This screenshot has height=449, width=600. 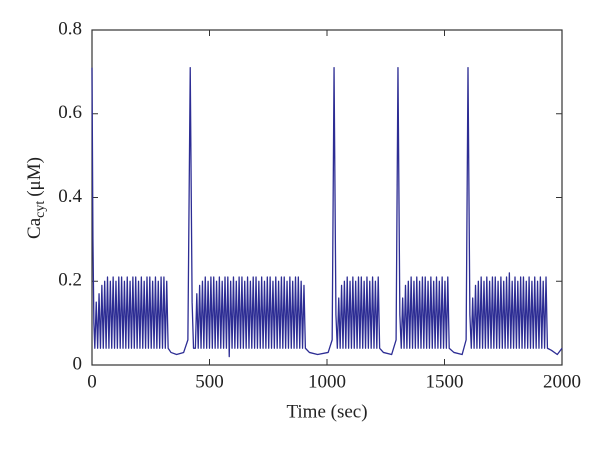 What do you see at coordinates (70, 280) in the screenshot?
I see `y-tick-label: 0.2` at bounding box center [70, 280].